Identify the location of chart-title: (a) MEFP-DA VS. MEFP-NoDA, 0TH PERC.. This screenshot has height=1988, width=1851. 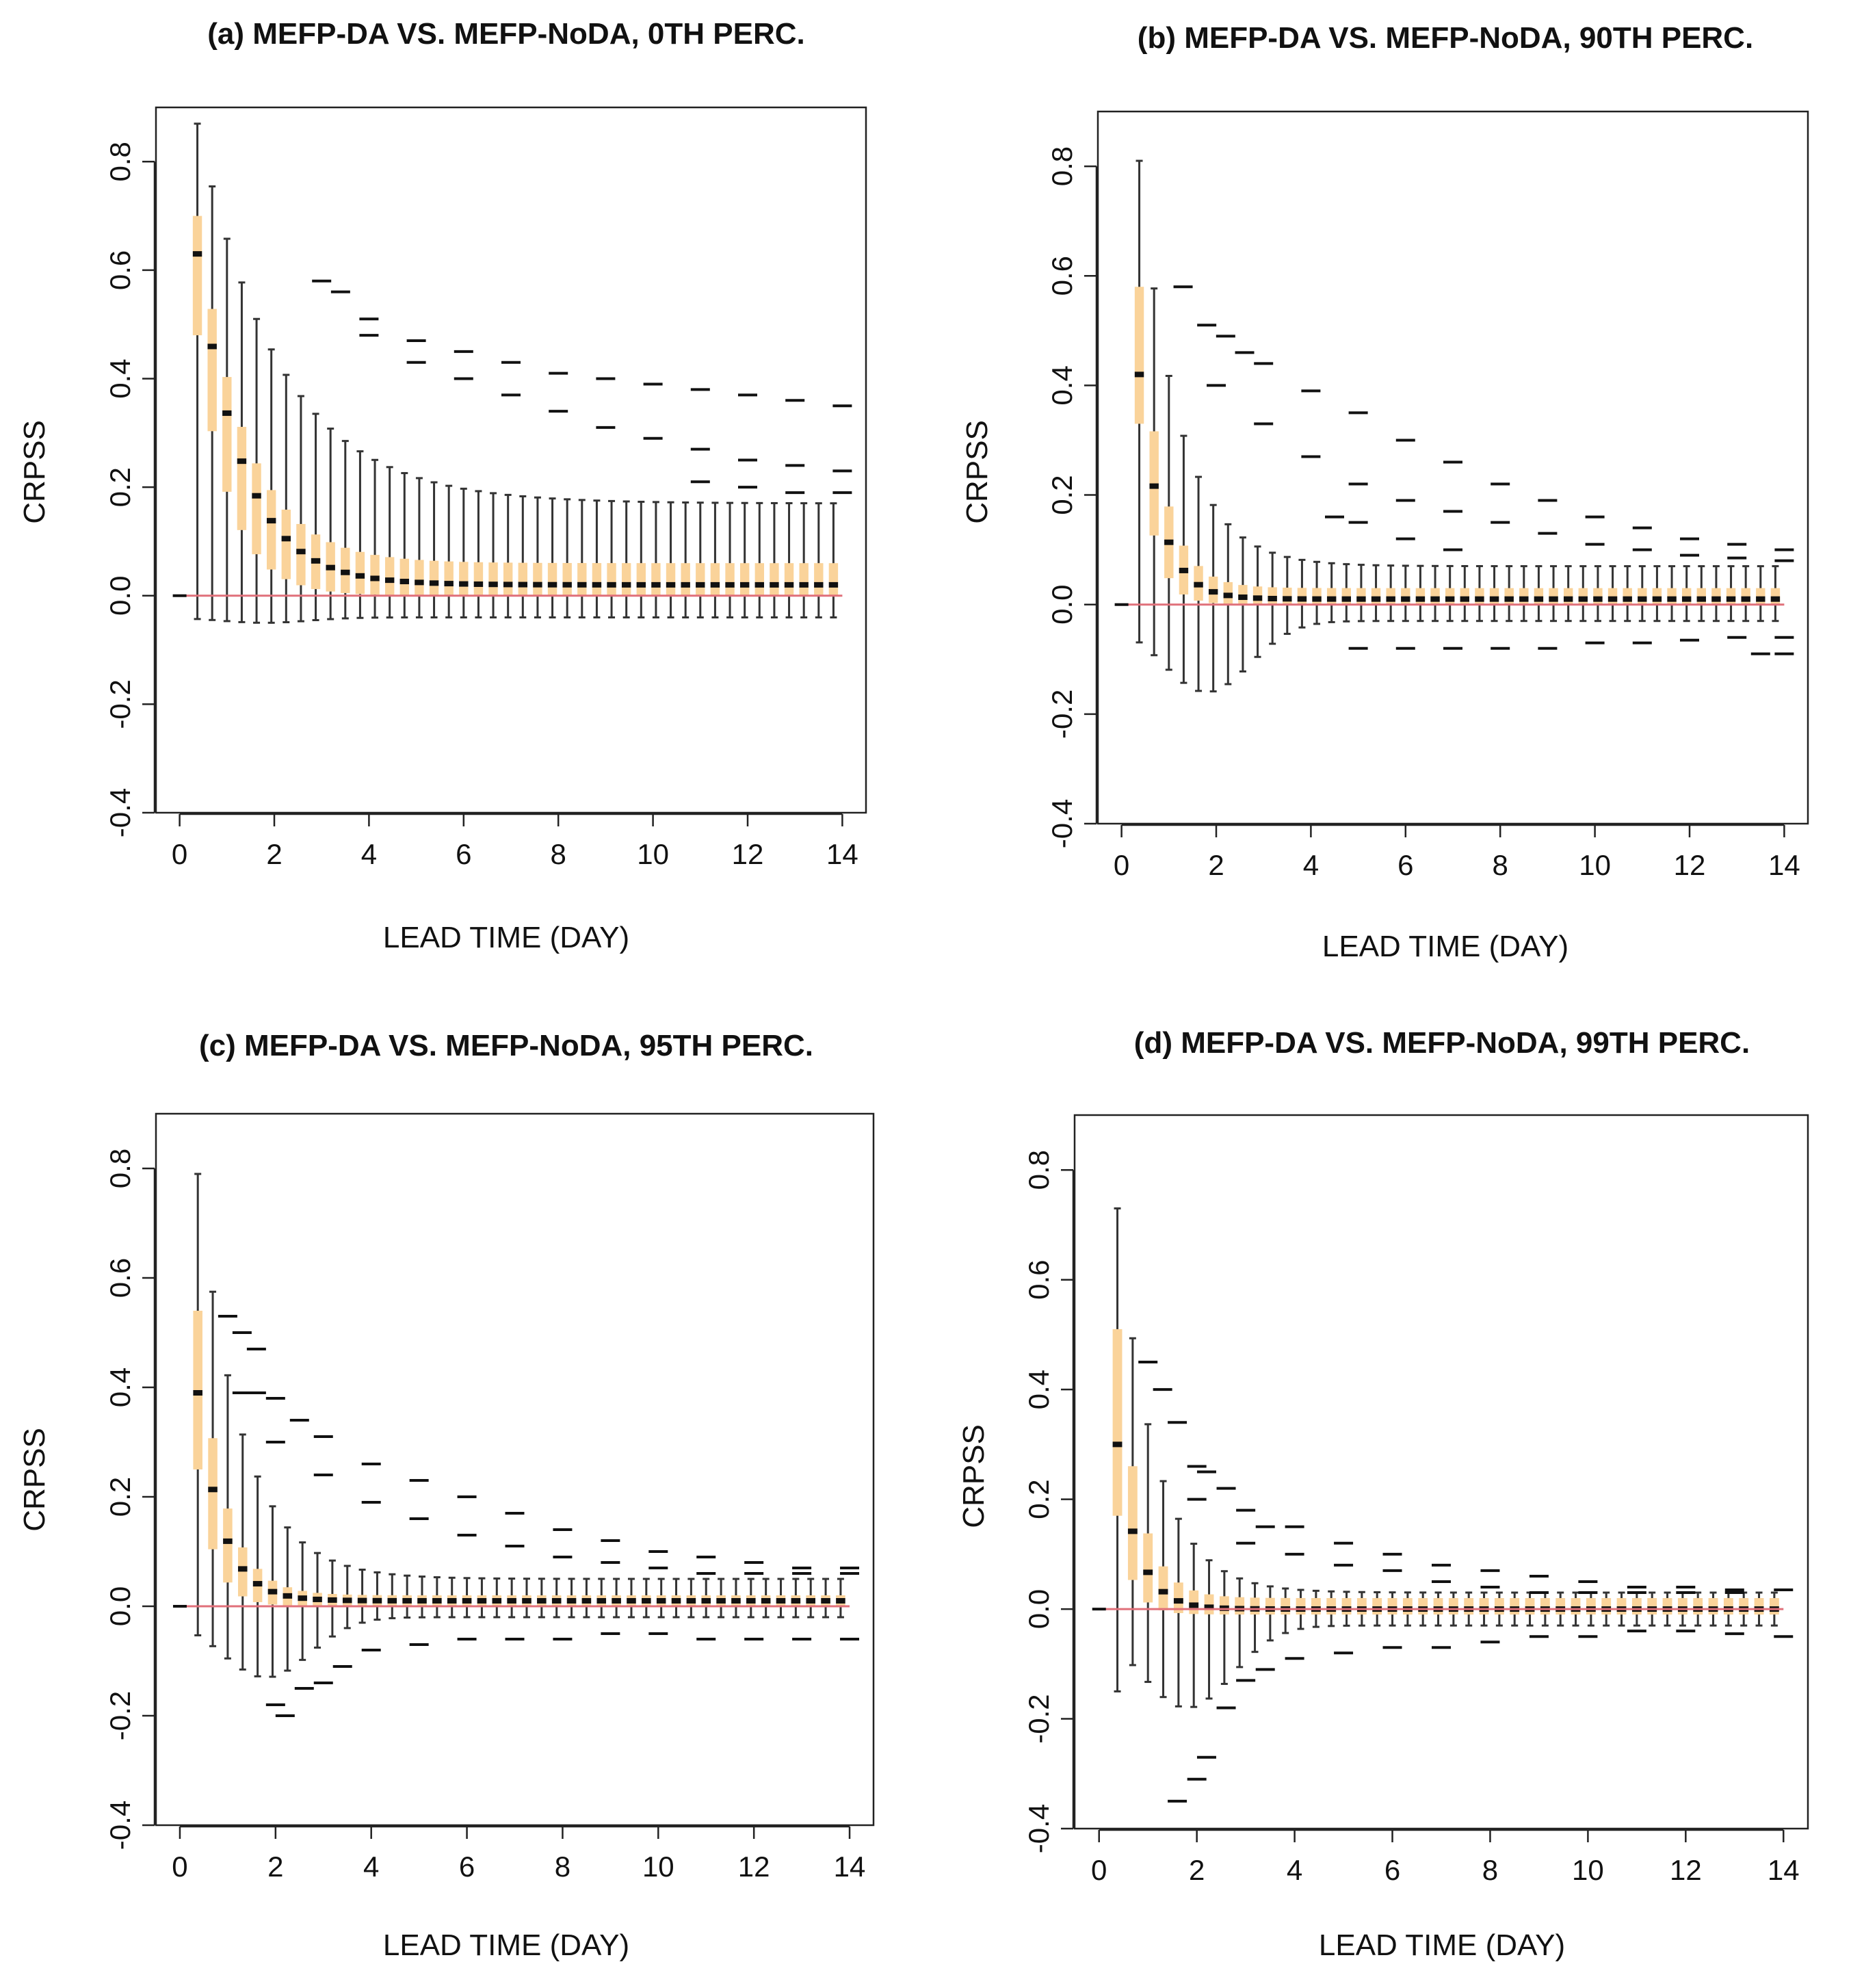
(506, 34).